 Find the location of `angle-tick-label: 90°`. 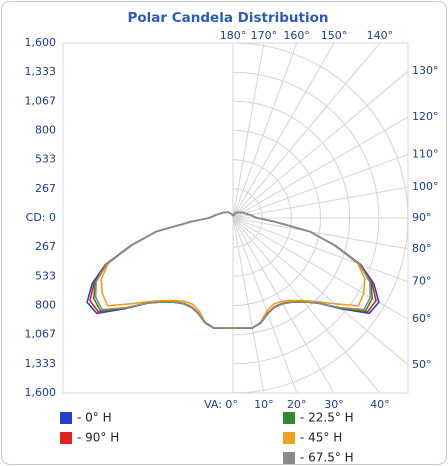

angle-tick-label: 90° is located at coordinates (422, 217).